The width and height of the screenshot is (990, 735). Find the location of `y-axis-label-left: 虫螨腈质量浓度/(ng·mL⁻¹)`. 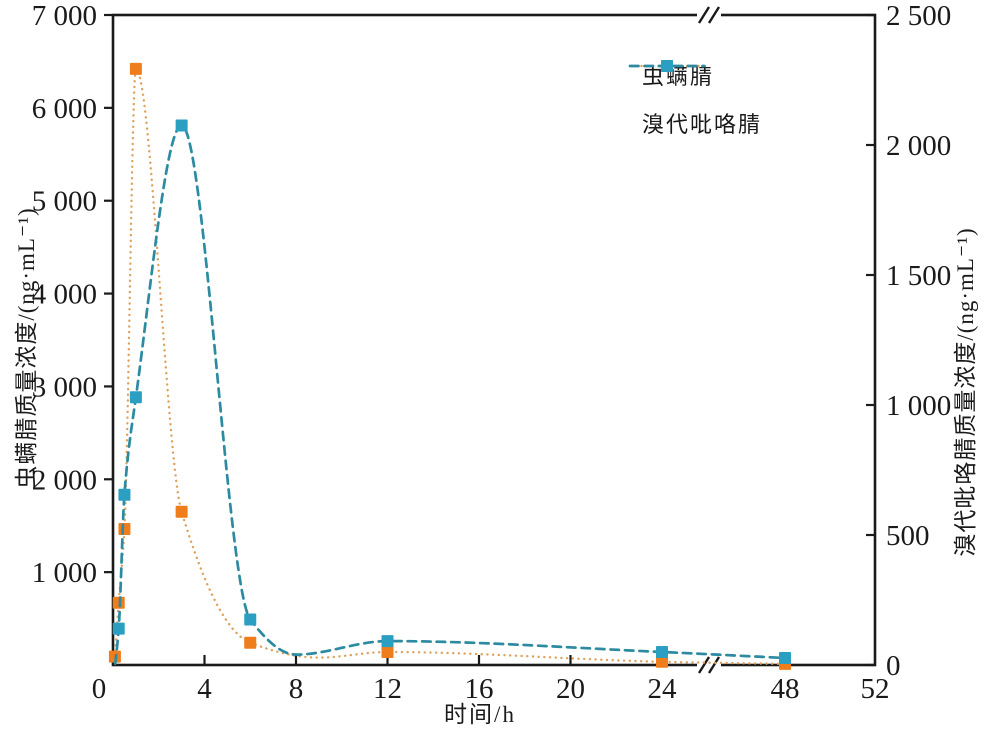

y-axis-label-left: 虫螨腈质量浓度/(ng·mL⁻¹) is located at coordinates (26, 348).